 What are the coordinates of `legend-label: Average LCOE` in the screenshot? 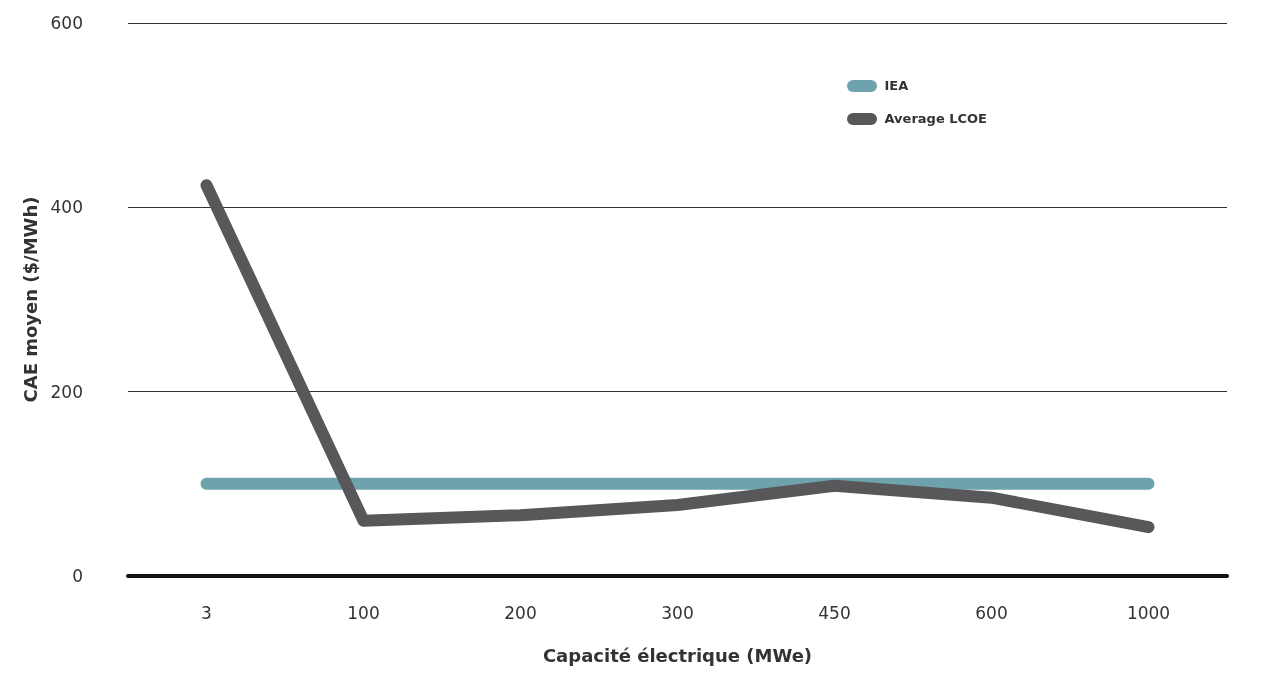 It's located at (935, 118).